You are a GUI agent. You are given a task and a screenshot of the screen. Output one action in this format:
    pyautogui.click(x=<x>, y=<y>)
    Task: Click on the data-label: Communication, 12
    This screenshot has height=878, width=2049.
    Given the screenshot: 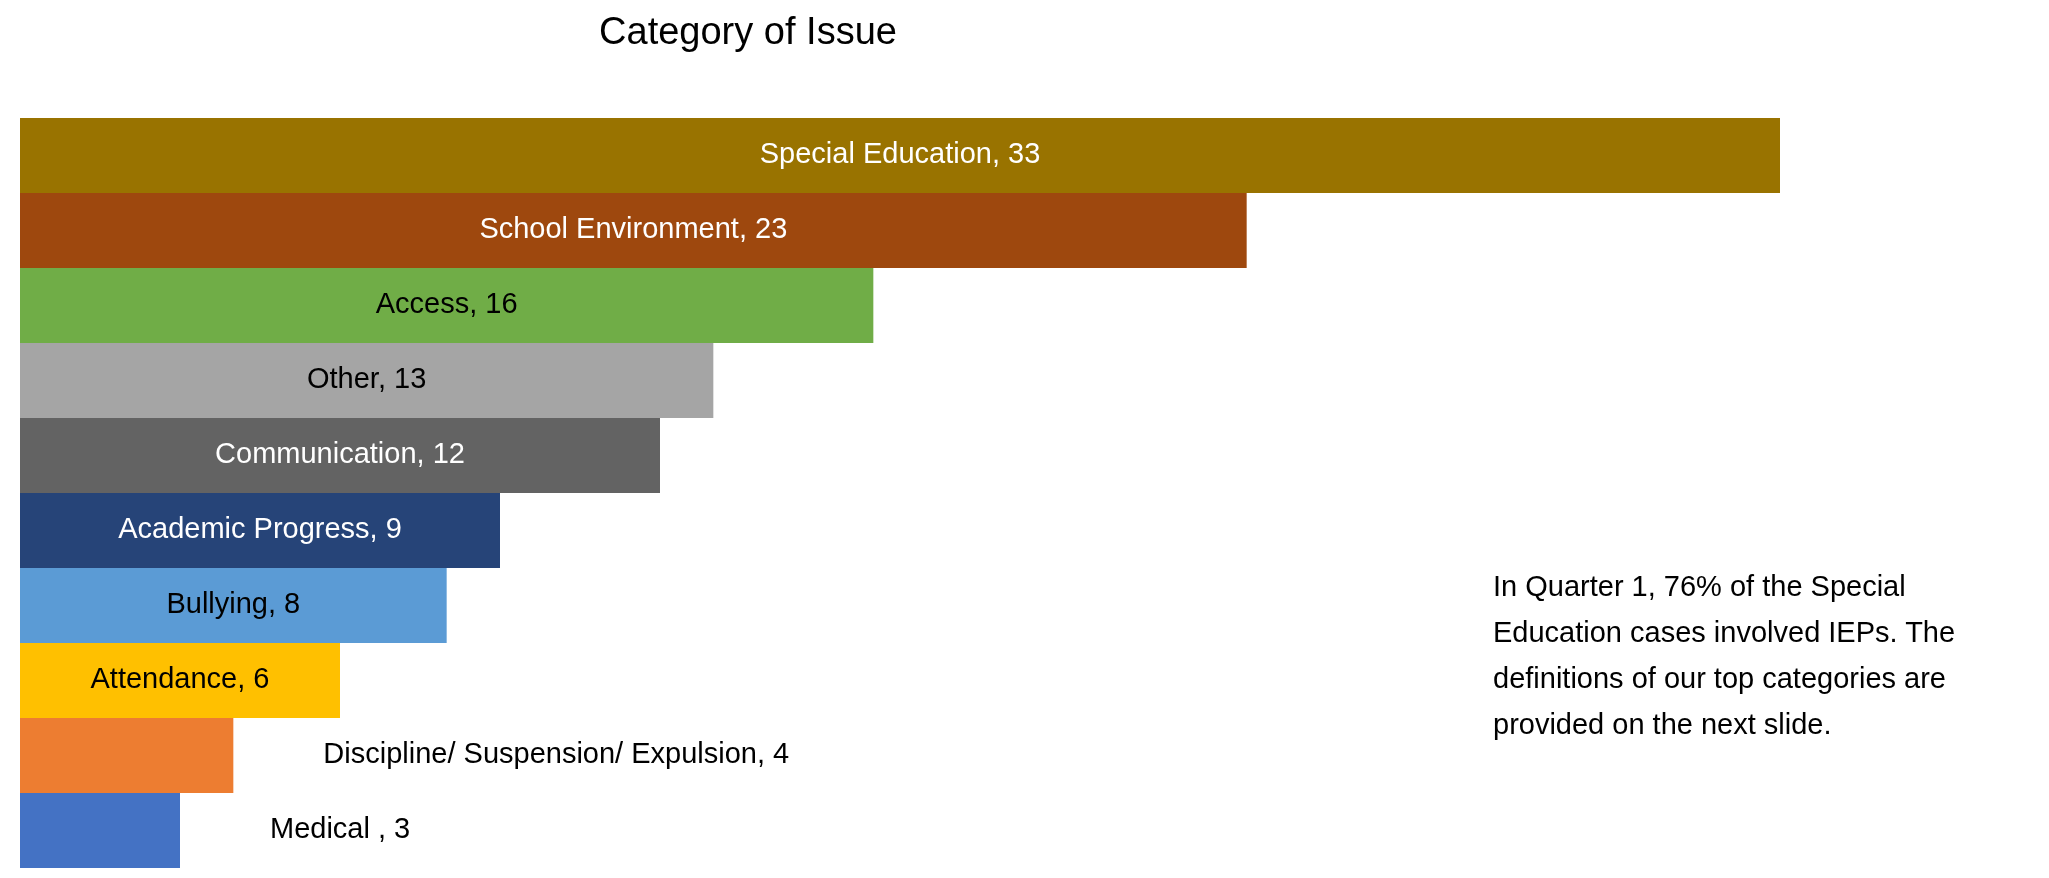 What is the action you would take?
    pyautogui.click(x=340, y=453)
    